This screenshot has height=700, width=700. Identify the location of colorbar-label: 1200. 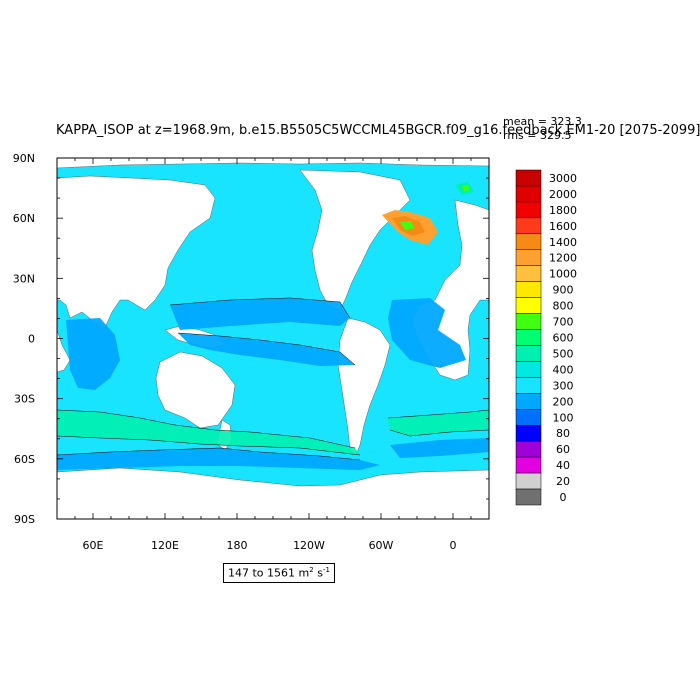
(563, 258).